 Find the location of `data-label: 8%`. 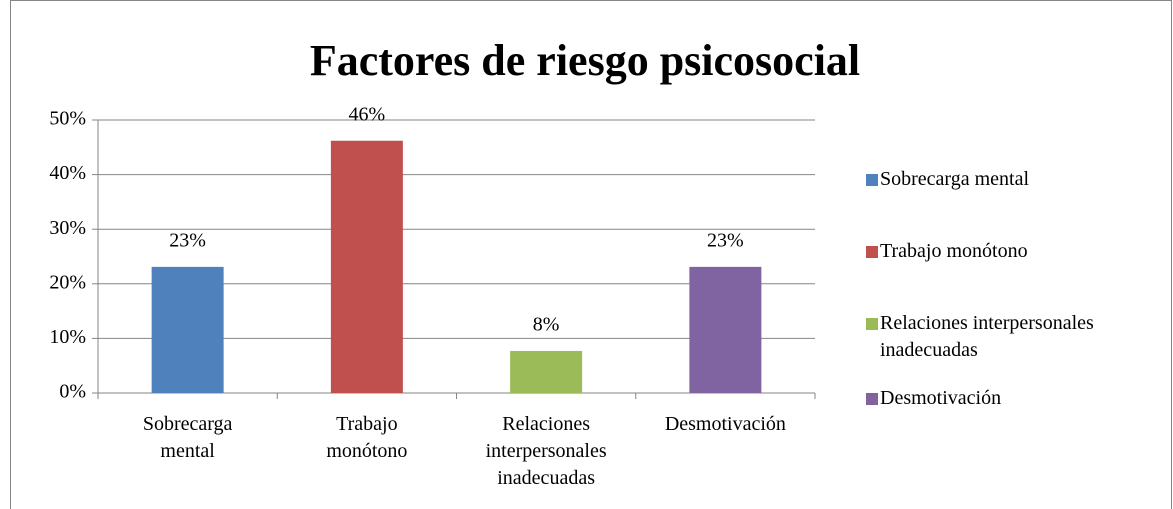

data-label: 8% is located at coordinates (546, 325).